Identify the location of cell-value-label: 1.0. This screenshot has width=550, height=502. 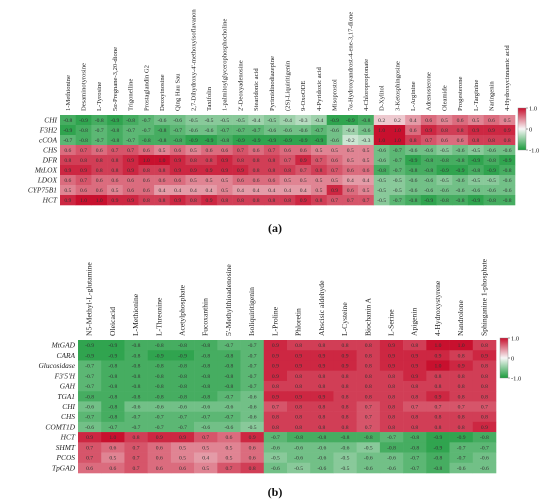
(437, 367).